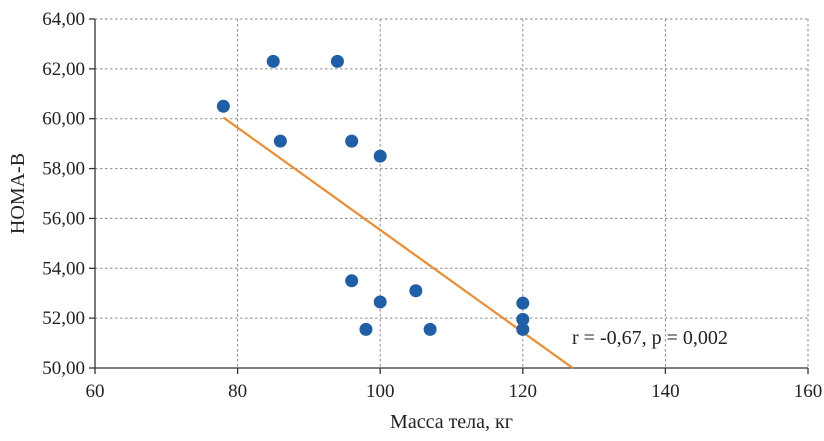 This screenshot has height=441, width=824. What do you see at coordinates (63, 19) in the screenshot?
I see `y-tick-label: 64,00` at bounding box center [63, 19].